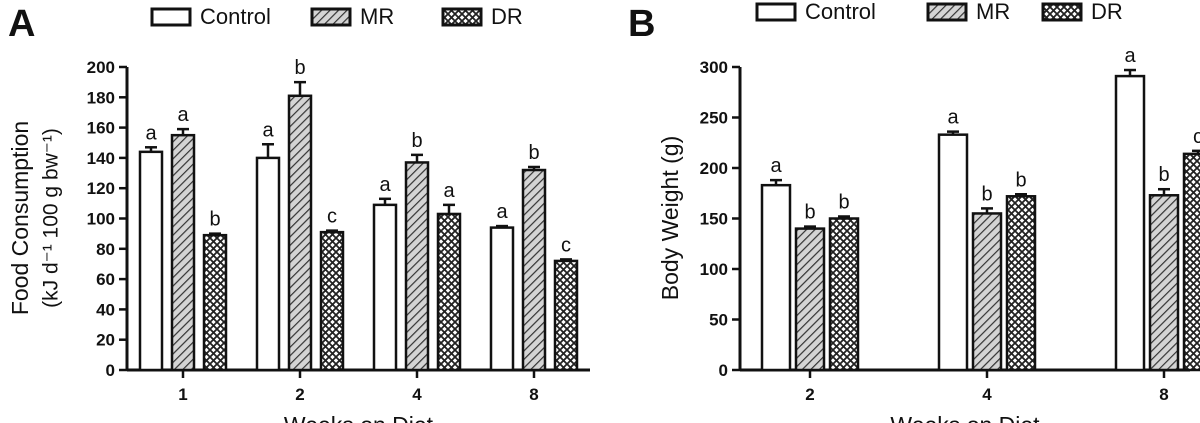  Describe the element at coordinates (987, 394) in the screenshot. I see `panel-b-x-tick-label: 4` at that location.